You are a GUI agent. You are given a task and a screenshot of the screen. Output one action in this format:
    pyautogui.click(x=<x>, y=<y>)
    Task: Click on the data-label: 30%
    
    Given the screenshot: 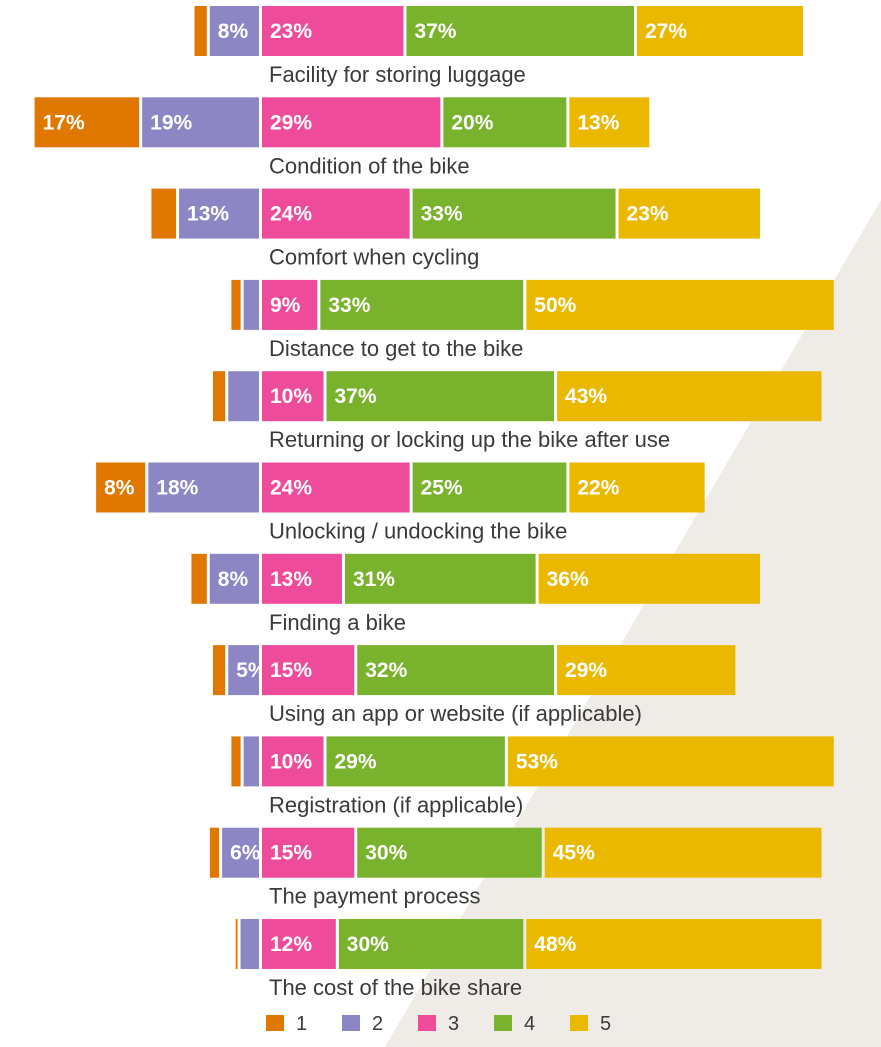 What is the action you would take?
    pyautogui.click(x=386, y=853)
    